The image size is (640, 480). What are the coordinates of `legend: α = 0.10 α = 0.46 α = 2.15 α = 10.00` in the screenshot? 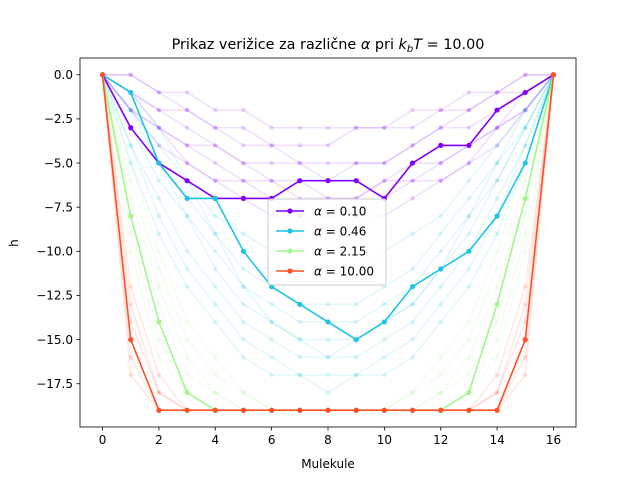 It's located at (327, 242).